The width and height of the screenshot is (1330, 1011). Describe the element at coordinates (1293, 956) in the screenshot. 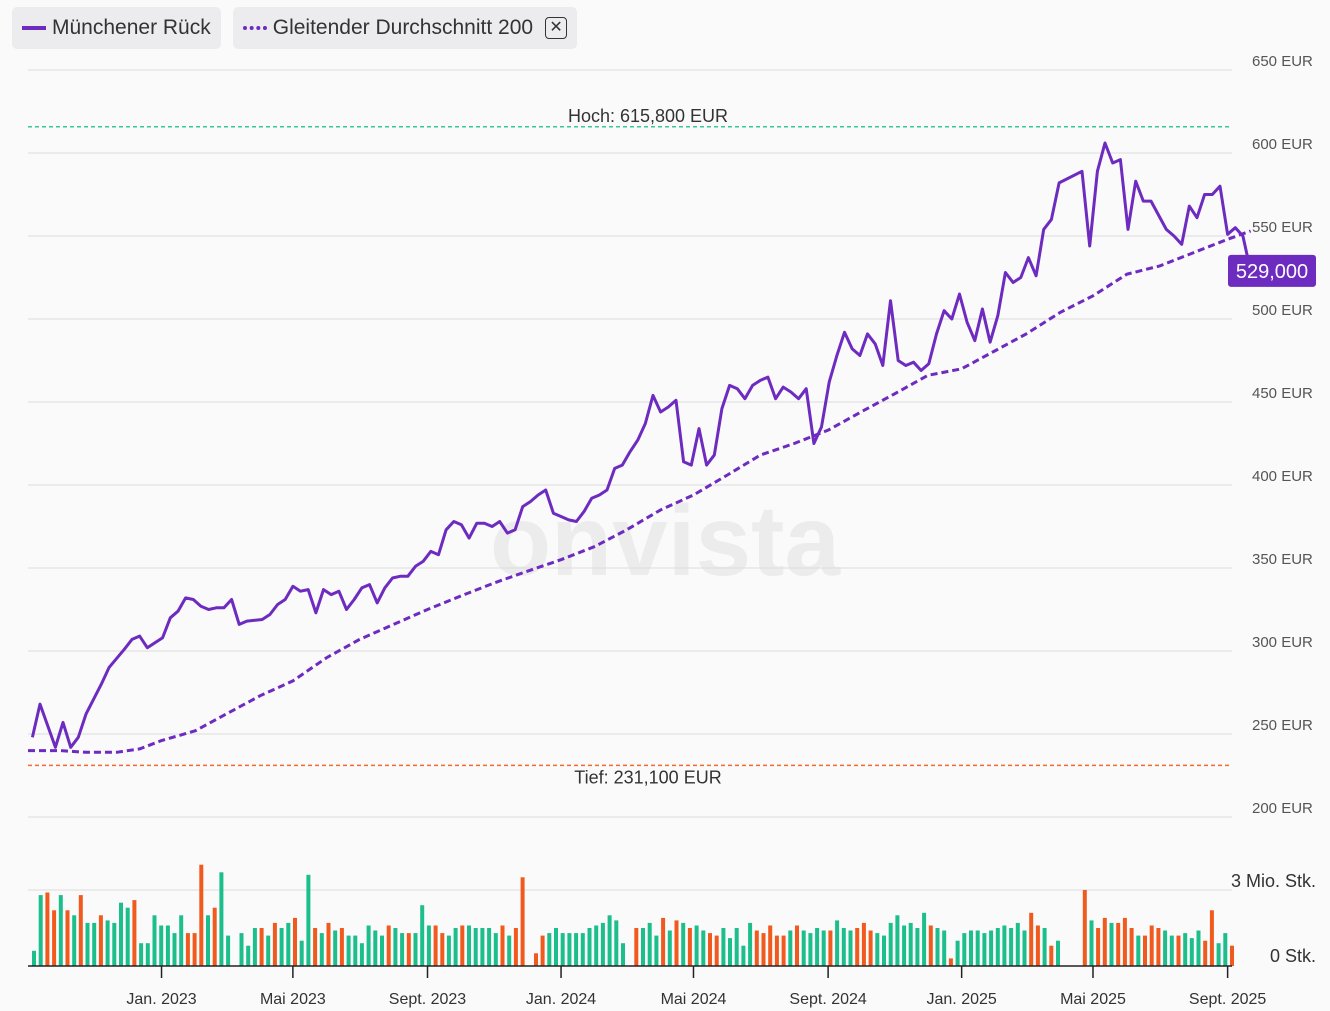

I see `volume-tick-label: 0 Stk.` at that location.